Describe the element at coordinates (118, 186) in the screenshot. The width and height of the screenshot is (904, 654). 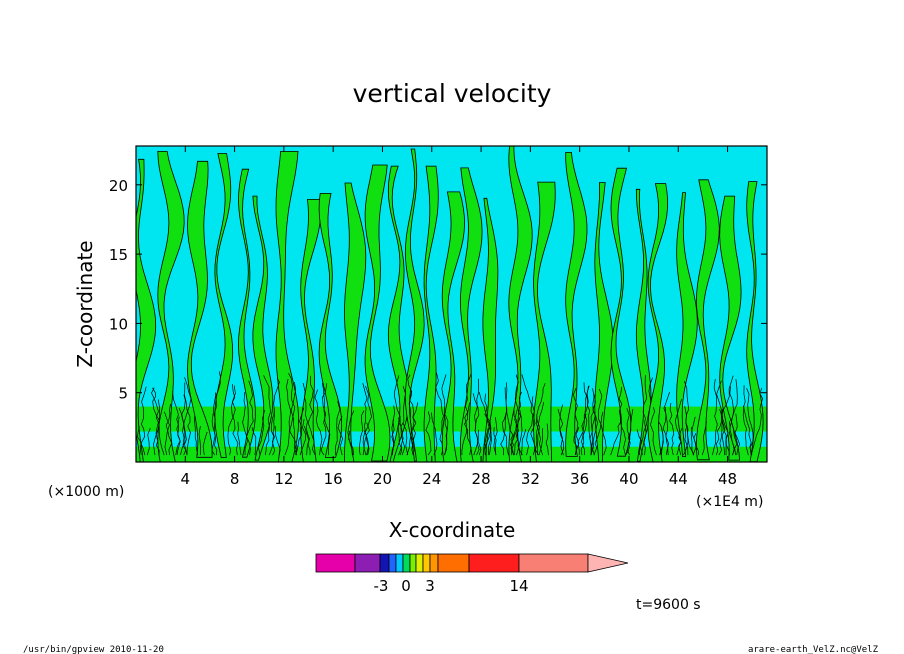
I see `y-tick-label: 20` at that location.